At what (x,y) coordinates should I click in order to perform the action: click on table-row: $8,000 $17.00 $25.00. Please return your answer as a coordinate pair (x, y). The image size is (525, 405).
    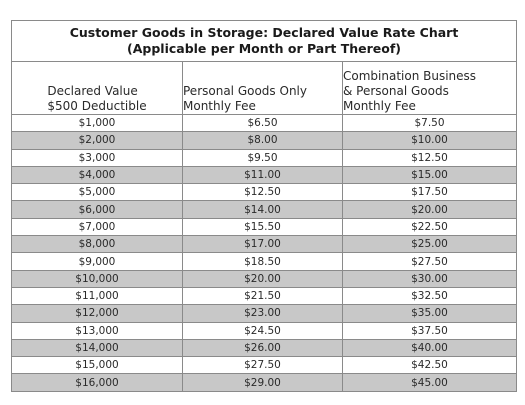
    Looking at the image, I should click on (264, 244).